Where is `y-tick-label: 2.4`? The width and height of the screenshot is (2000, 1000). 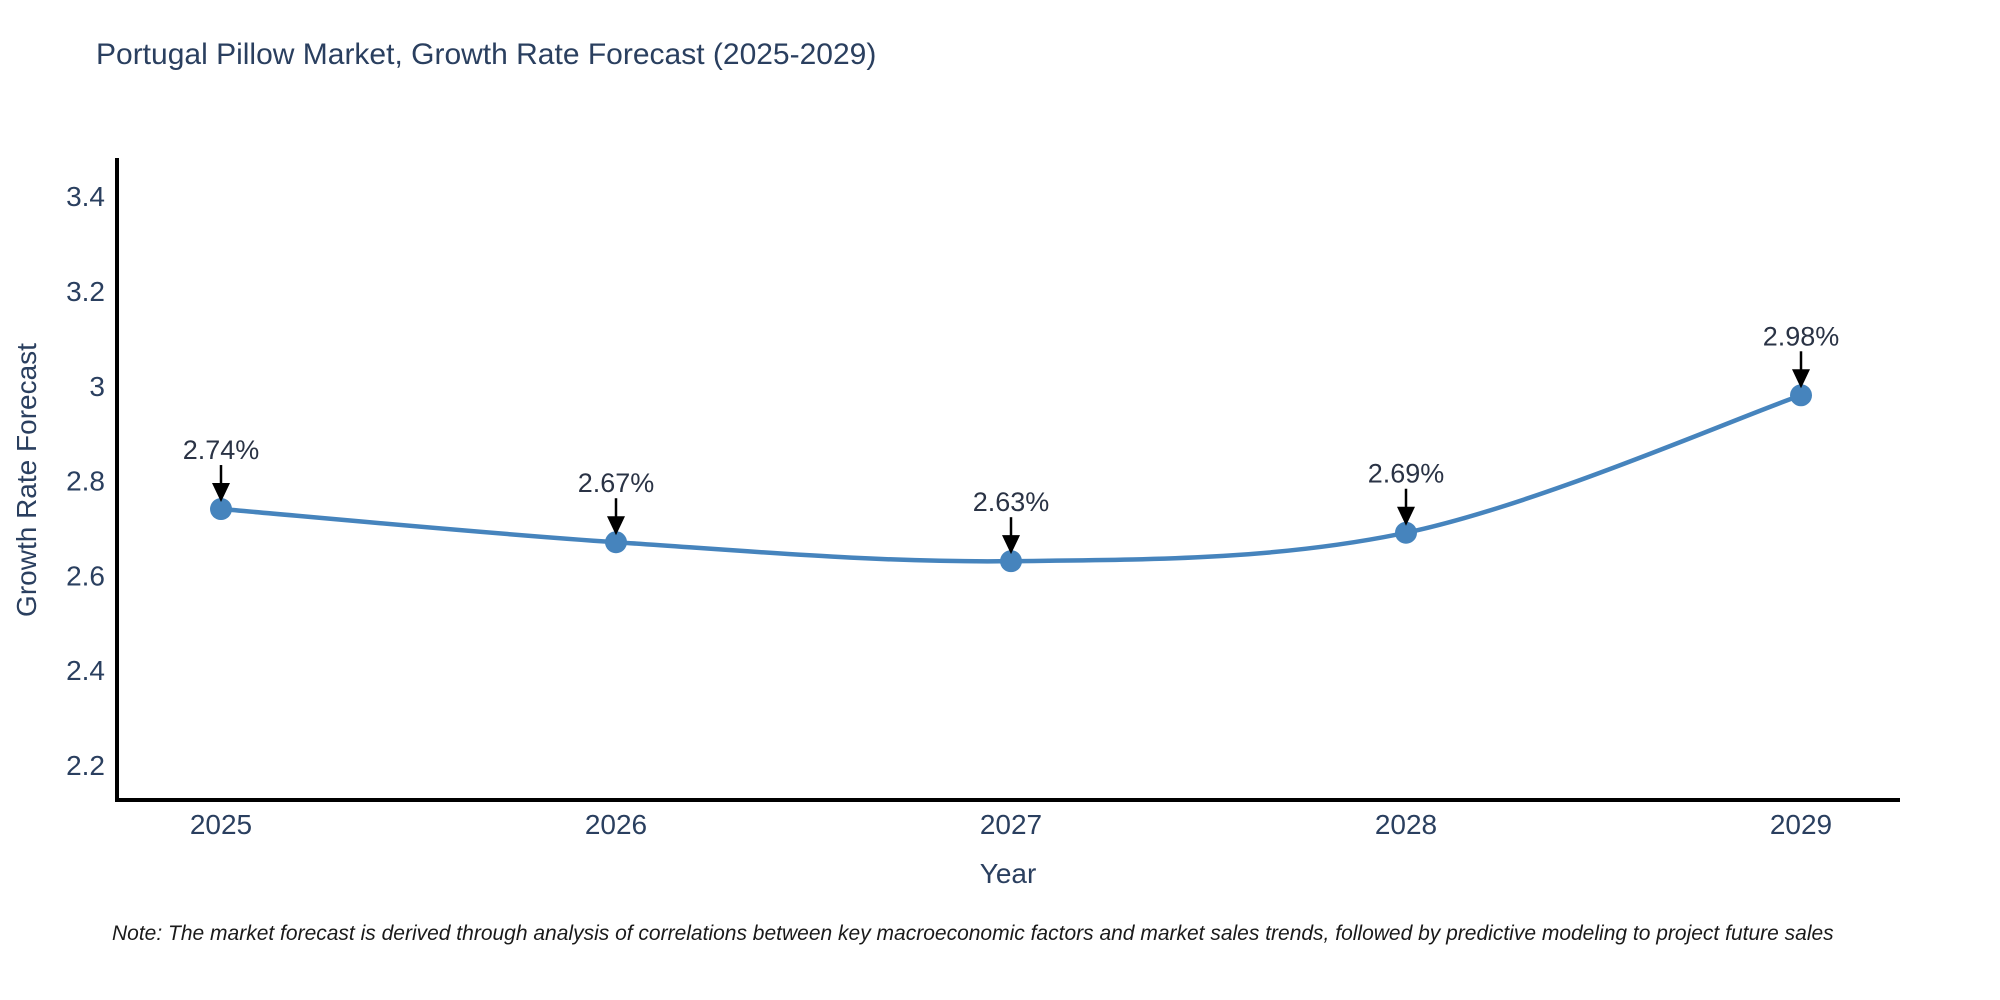
y-tick-label: 2.4 is located at coordinates (85, 670).